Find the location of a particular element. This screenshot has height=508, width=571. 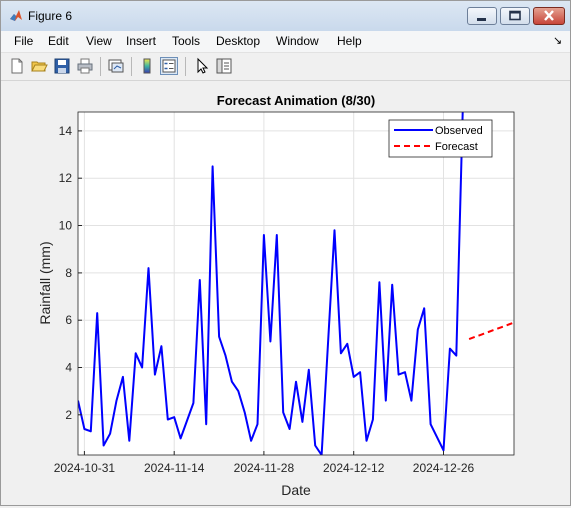

menu-overflow-arrow-icon: ↘ is located at coordinates (558, 41).